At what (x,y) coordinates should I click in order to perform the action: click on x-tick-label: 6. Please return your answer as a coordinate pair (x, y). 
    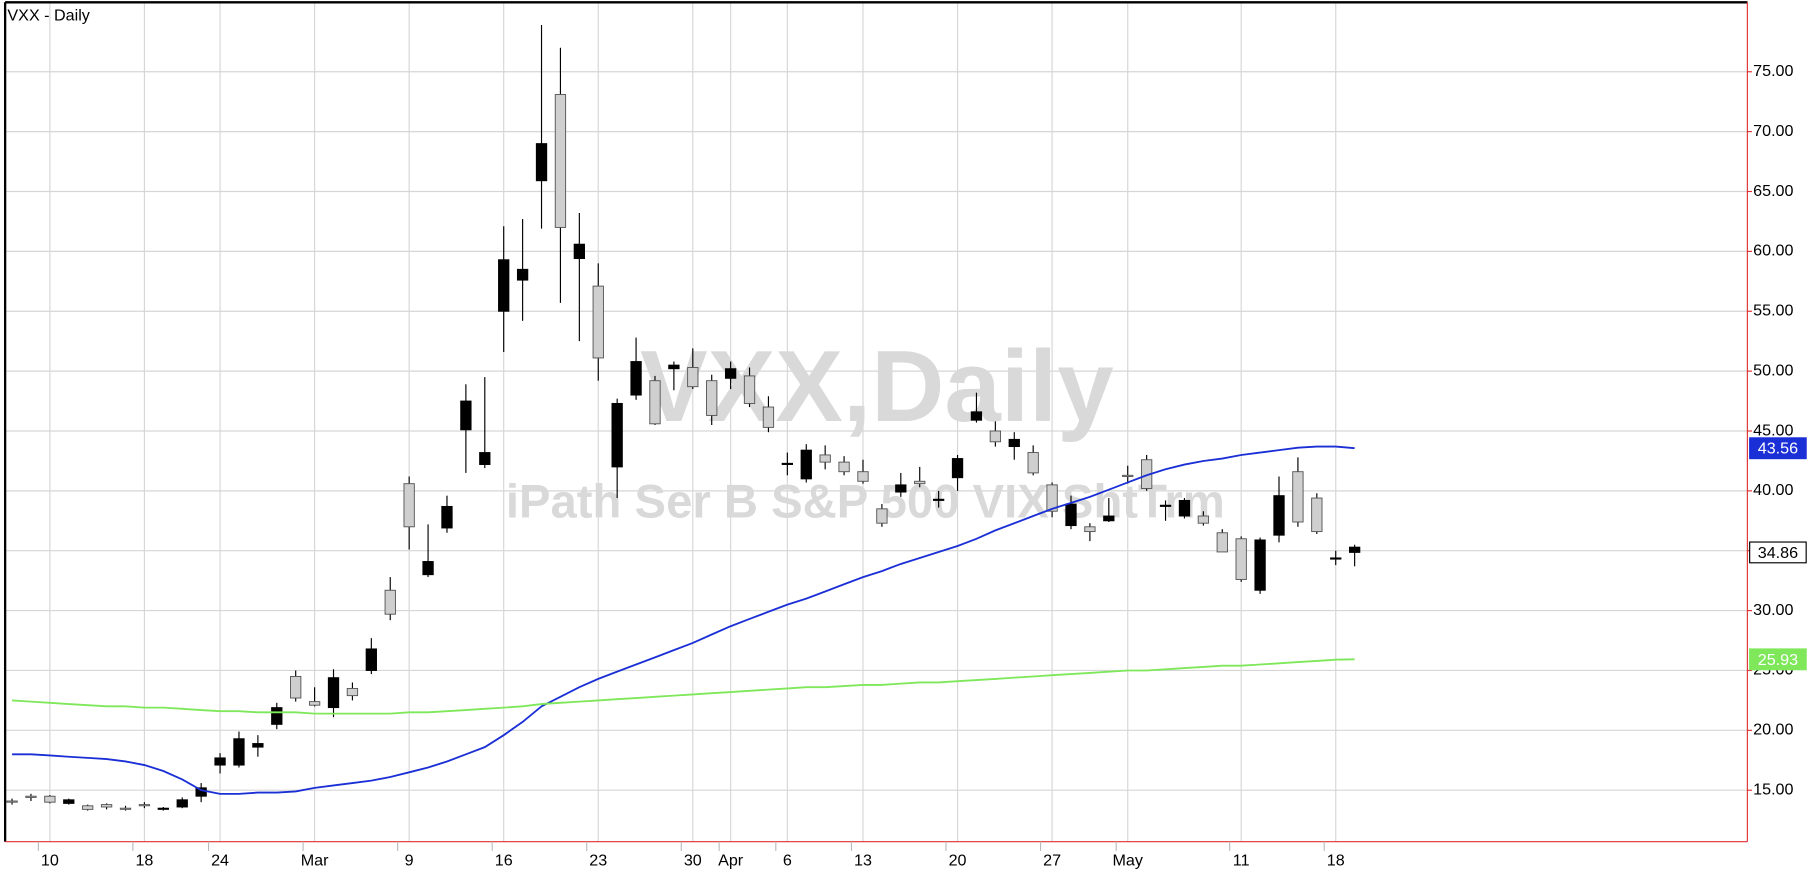
    Looking at the image, I should click on (787, 861).